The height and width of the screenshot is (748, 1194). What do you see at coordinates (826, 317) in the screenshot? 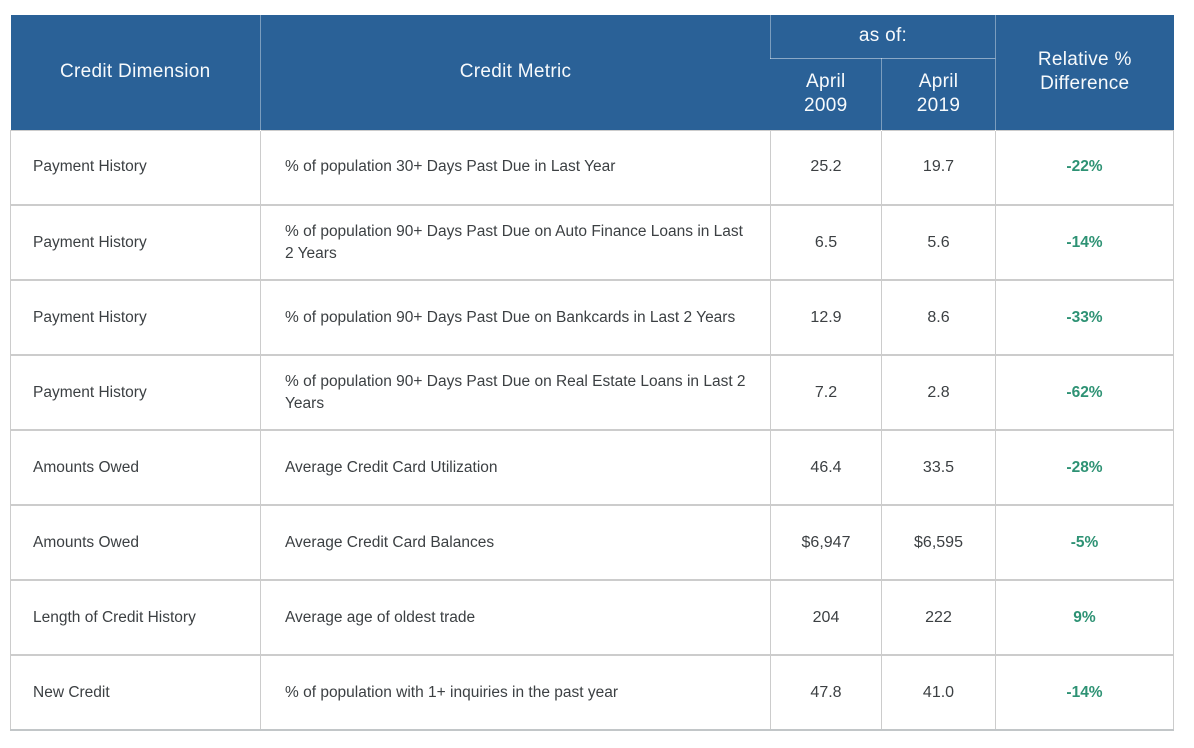
I see `value-april-2009-cell: 12.9` at bounding box center [826, 317].